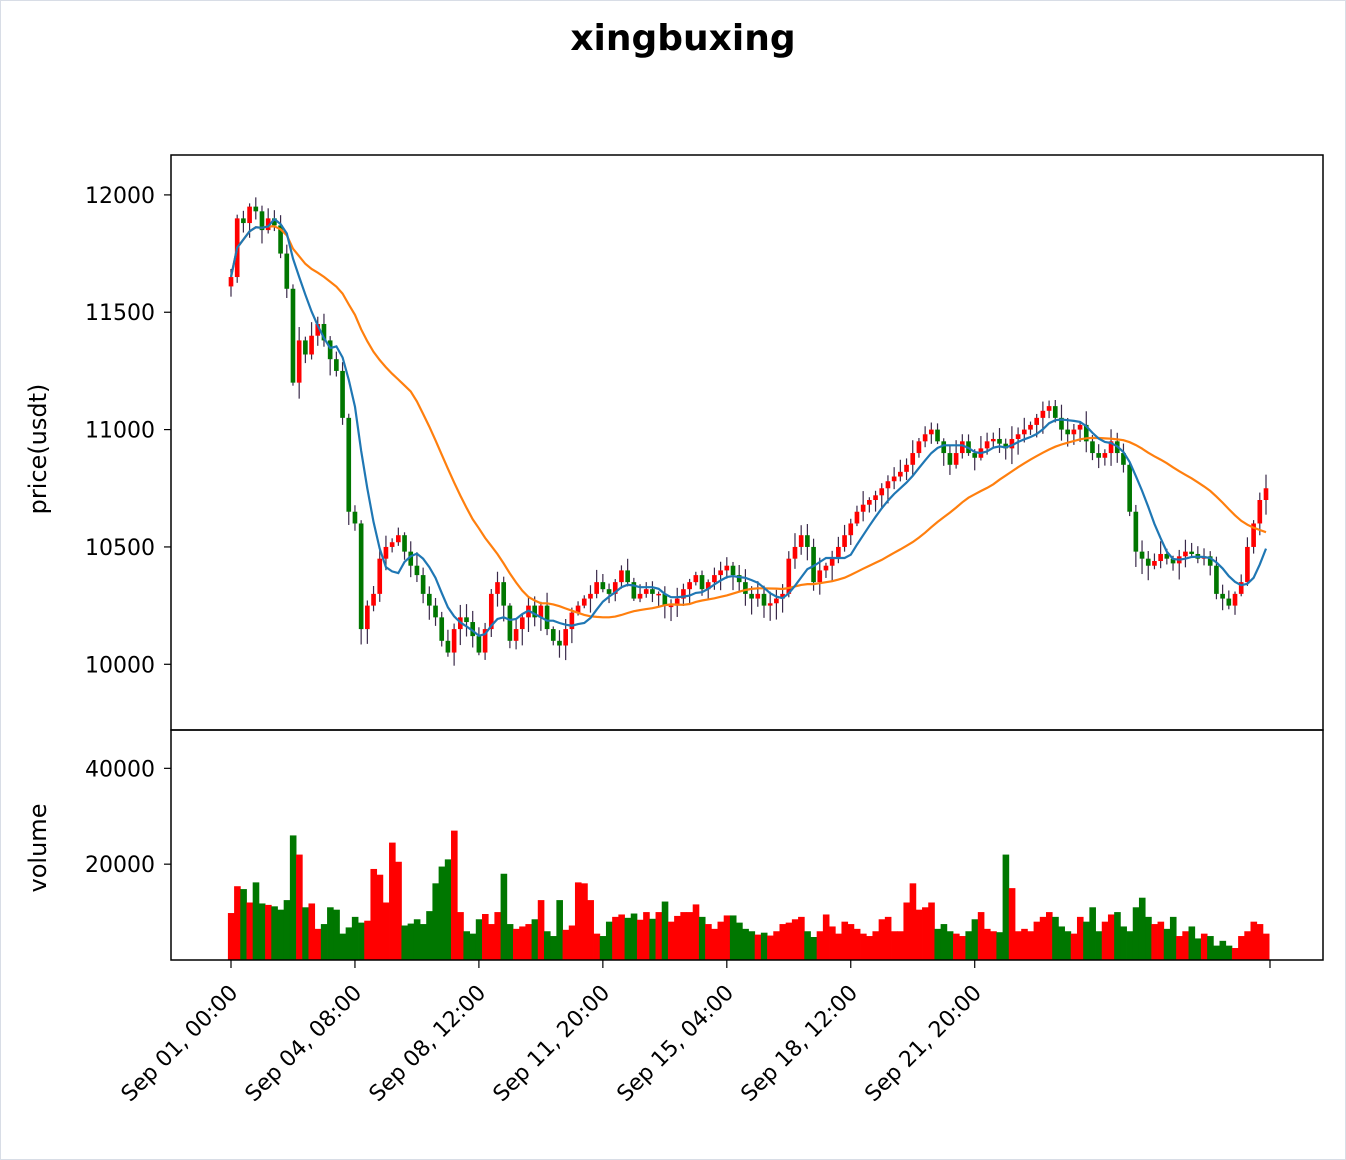 The image size is (1346, 1160). Describe the element at coordinates (38, 848) in the screenshot. I see `volume-axis-label: volume` at that location.